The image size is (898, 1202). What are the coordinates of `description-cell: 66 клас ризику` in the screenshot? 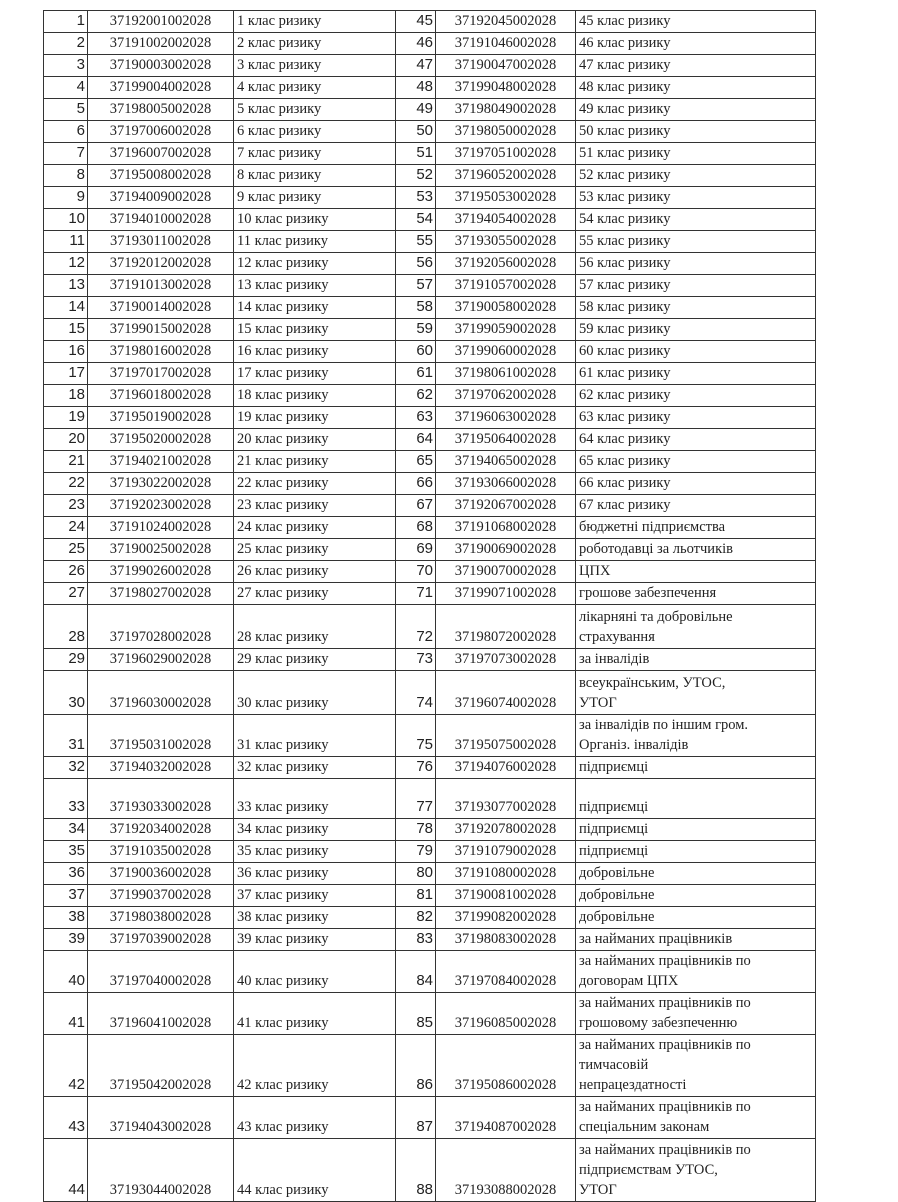 It's located at (695, 483).